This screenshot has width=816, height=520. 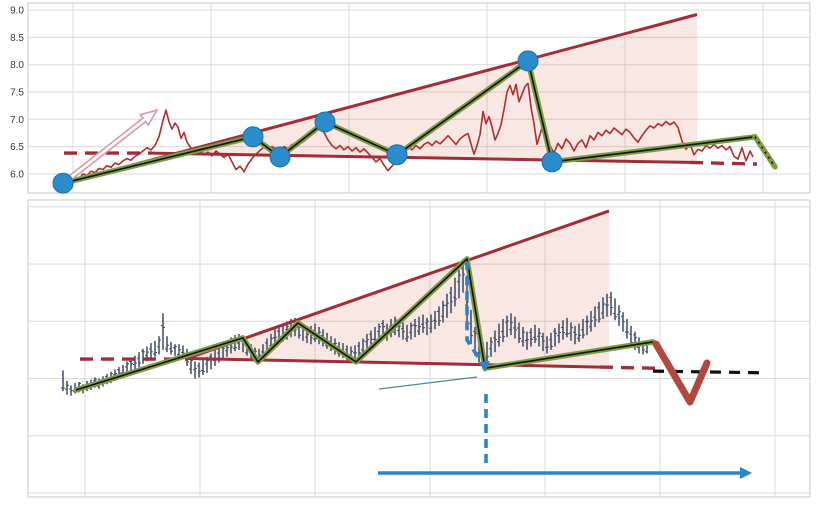 I want to click on y-tick-label: 7.5, so click(x=17, y=93).